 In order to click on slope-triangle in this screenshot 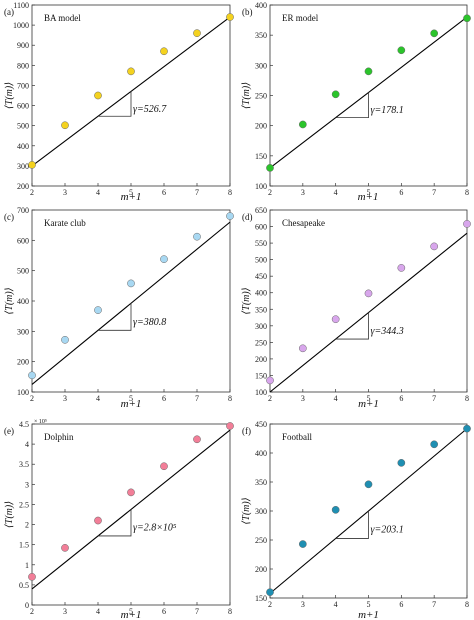, I will do `click(115, 317)`.